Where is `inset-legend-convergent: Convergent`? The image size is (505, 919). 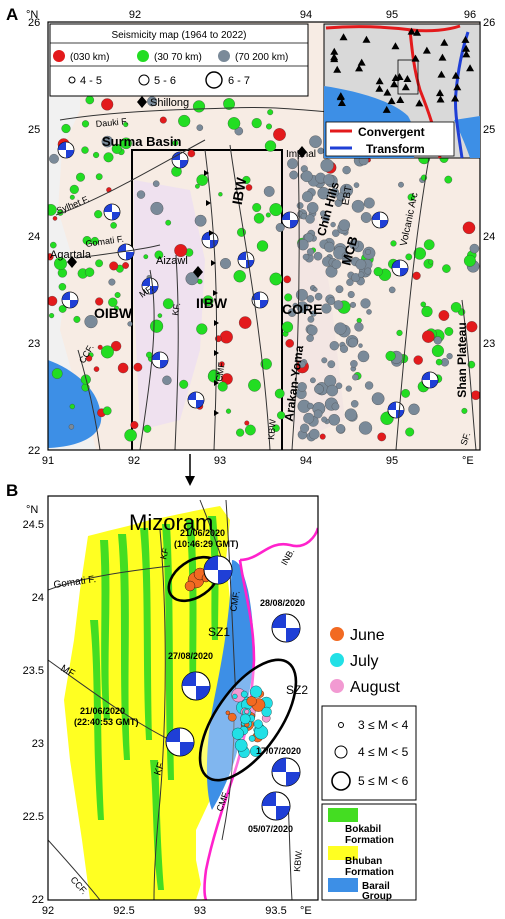 inset-legend-convergent: Convergent is located at coordinates (391, 132).